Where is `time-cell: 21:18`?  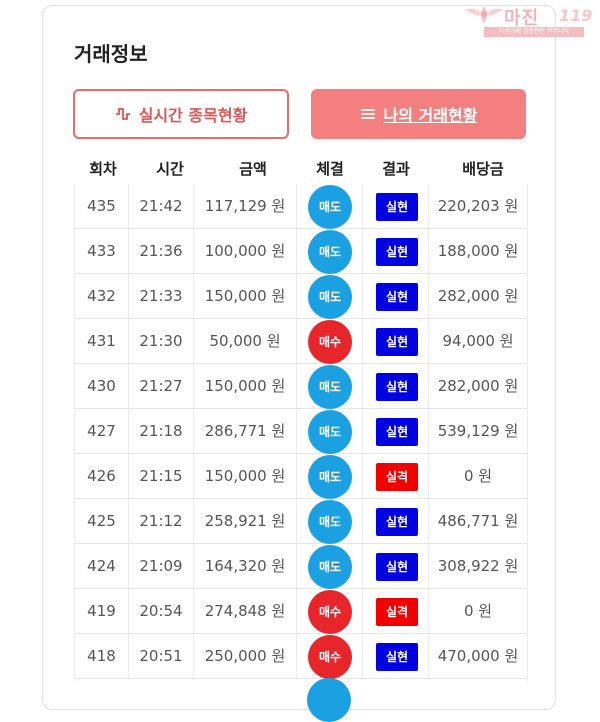
time-cell: 21:18 is located at coordinates (161, 431).